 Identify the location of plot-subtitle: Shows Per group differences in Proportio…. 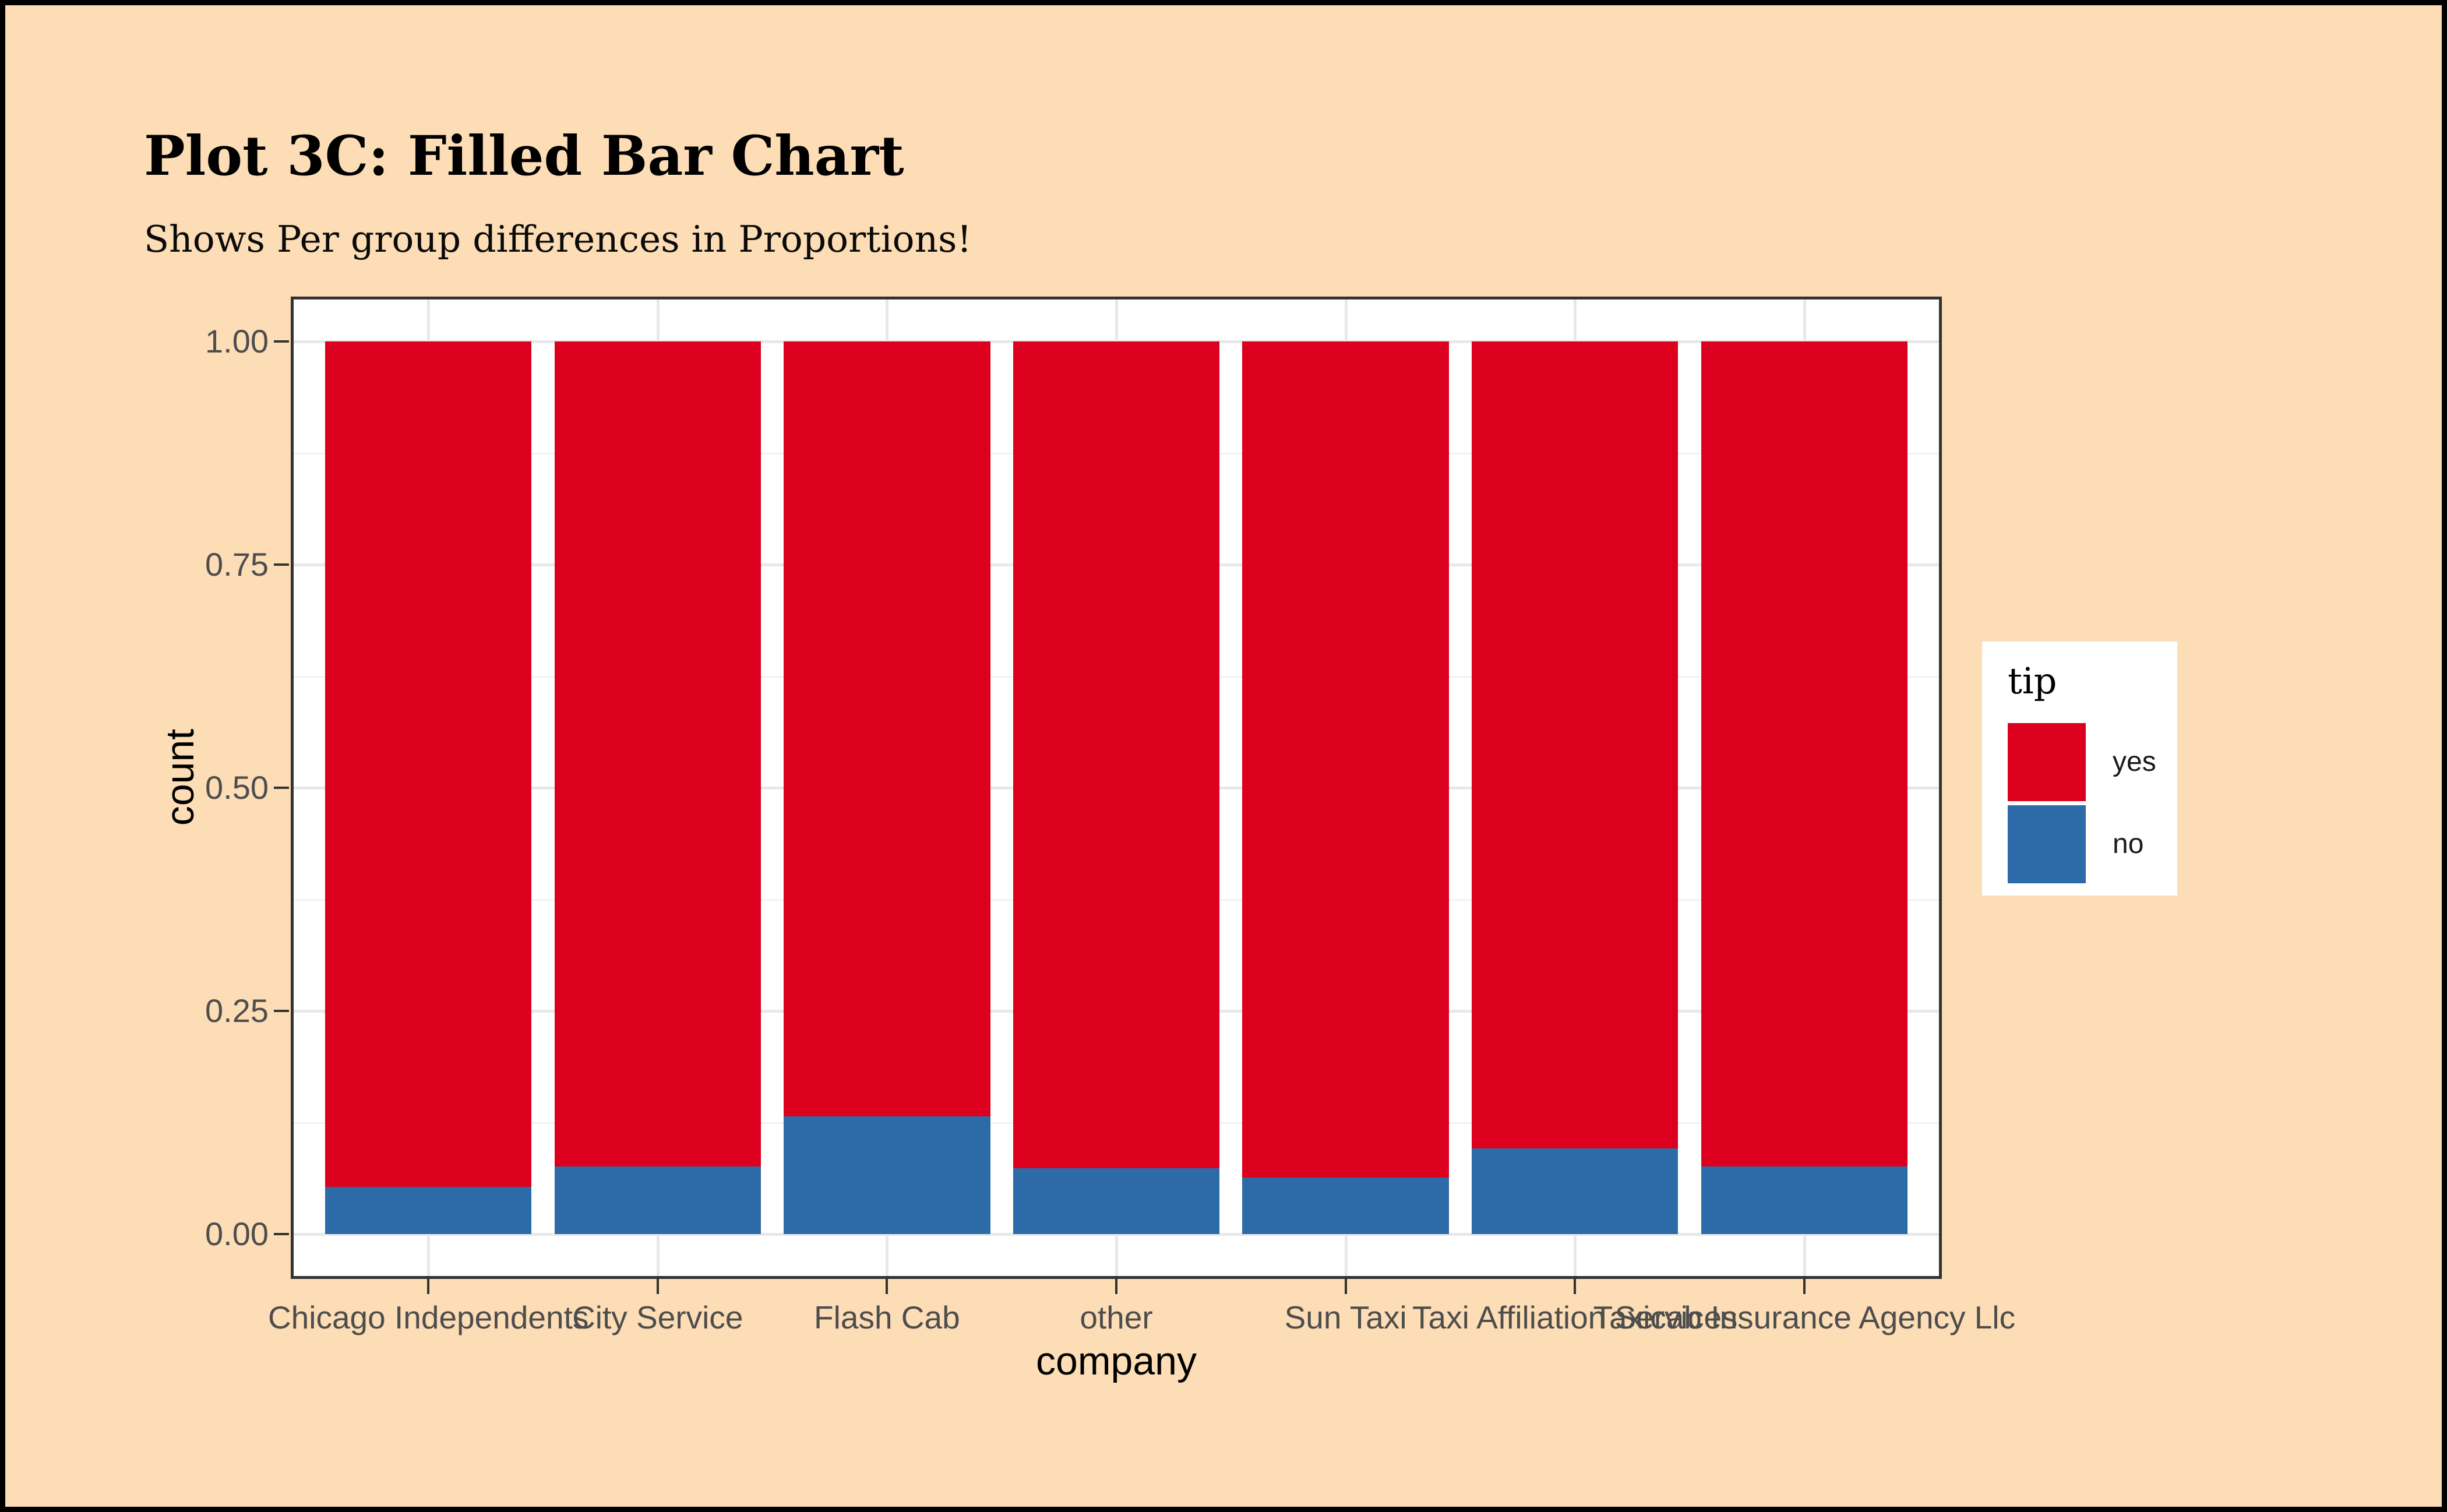
(558, 239).